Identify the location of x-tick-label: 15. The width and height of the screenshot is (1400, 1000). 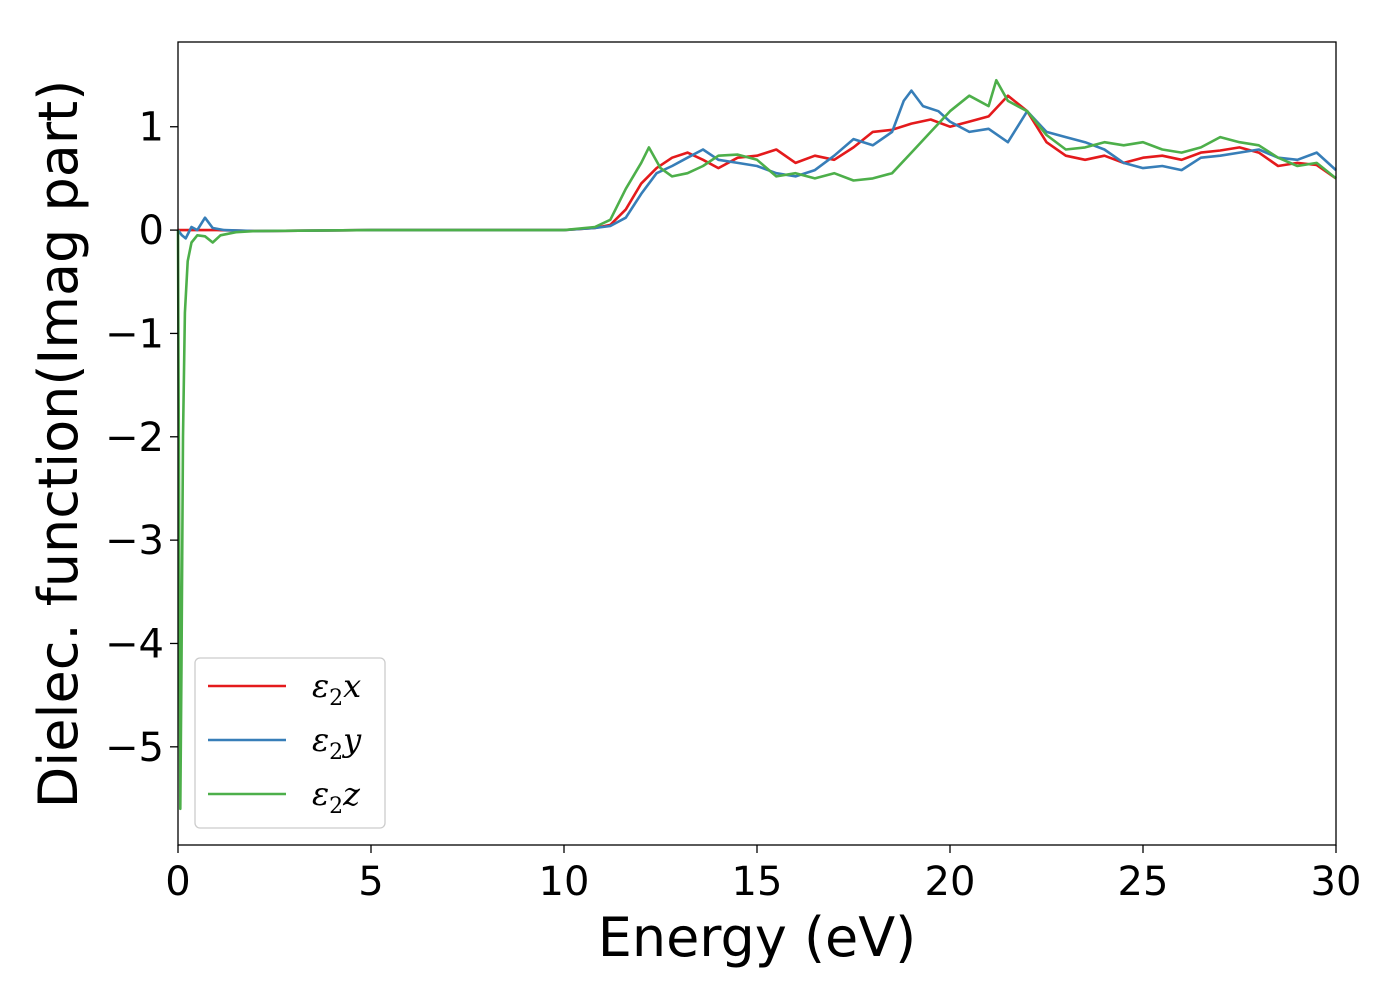
(757, 882).